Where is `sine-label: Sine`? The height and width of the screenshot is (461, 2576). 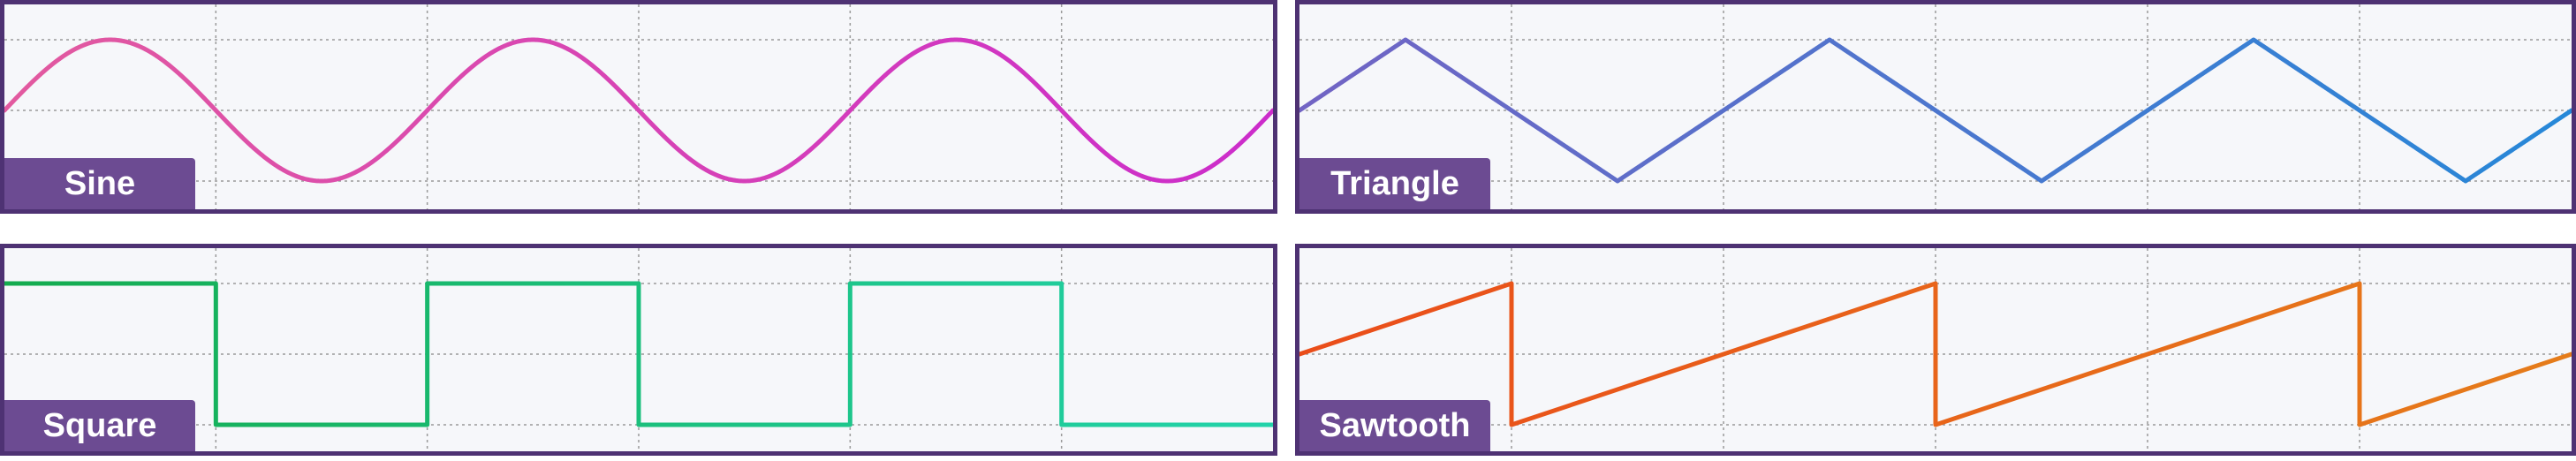 sine-label: Sine is located at coordinates (99, 184).